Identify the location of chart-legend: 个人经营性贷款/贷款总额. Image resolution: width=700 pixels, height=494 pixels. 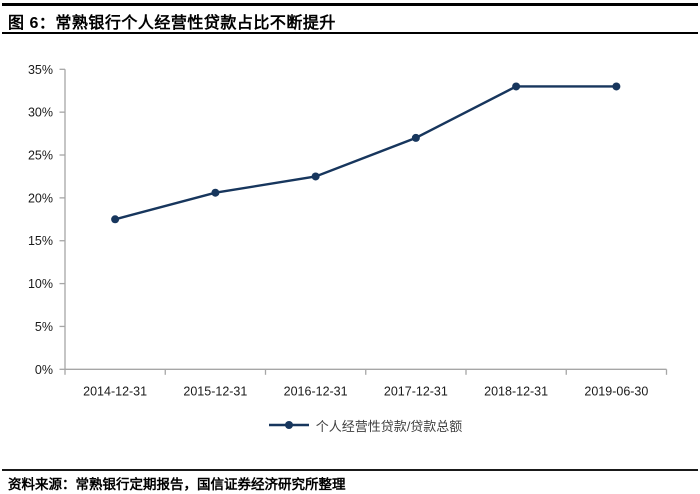
(357, 425).